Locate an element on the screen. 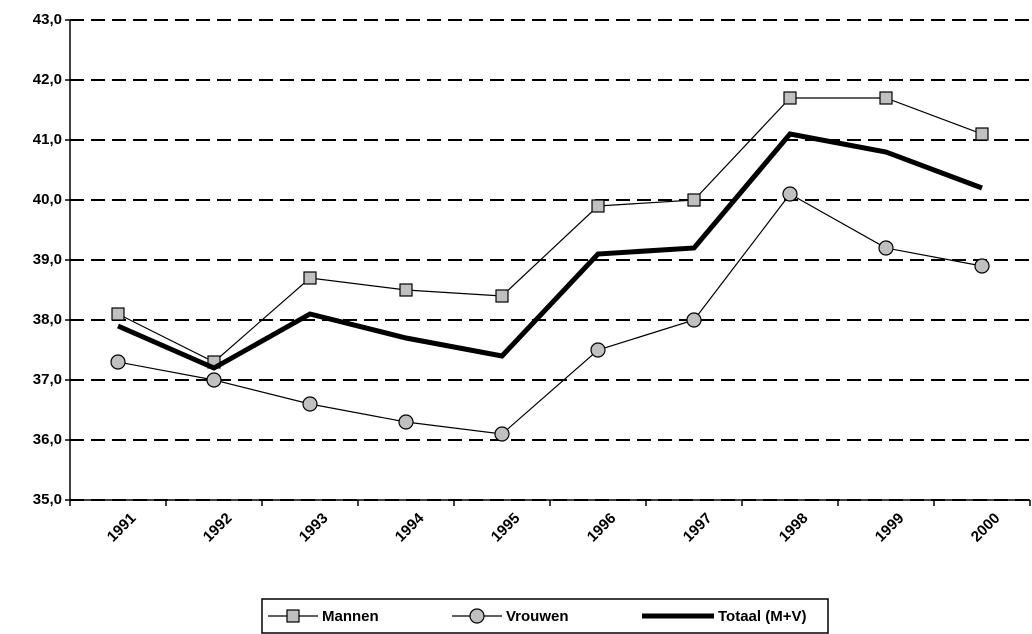  legend-label: Totaal (M+V) is located at coordinates (762, 616).